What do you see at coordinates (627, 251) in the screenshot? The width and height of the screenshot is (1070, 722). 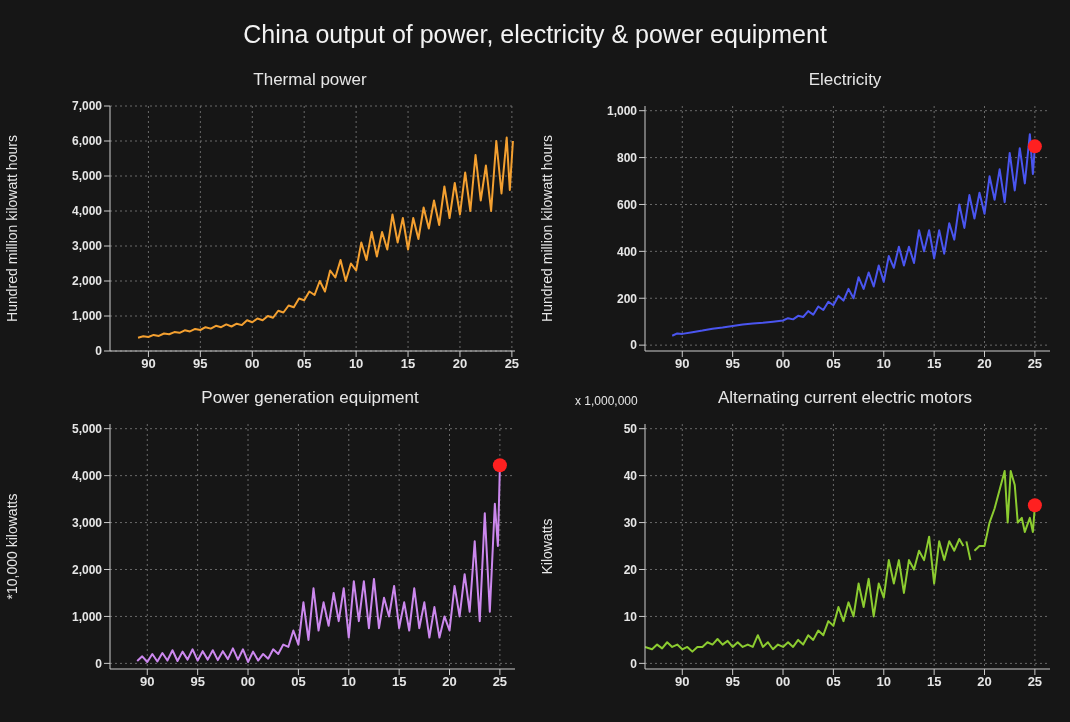 I see `y-tick-label: 400` at bounding box center [627, 251].